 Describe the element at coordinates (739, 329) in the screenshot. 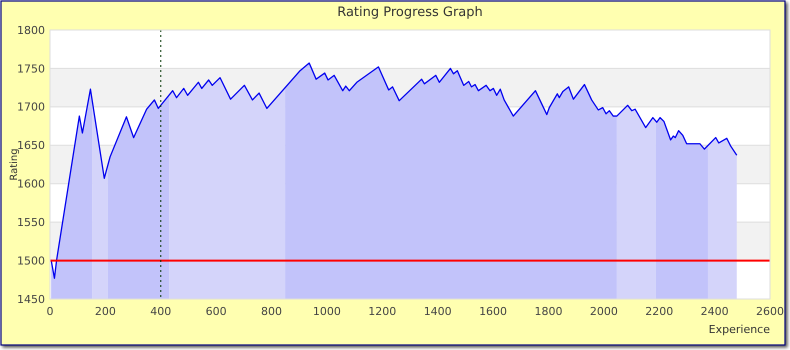

I see `x-axis-title: Experience` at that location.